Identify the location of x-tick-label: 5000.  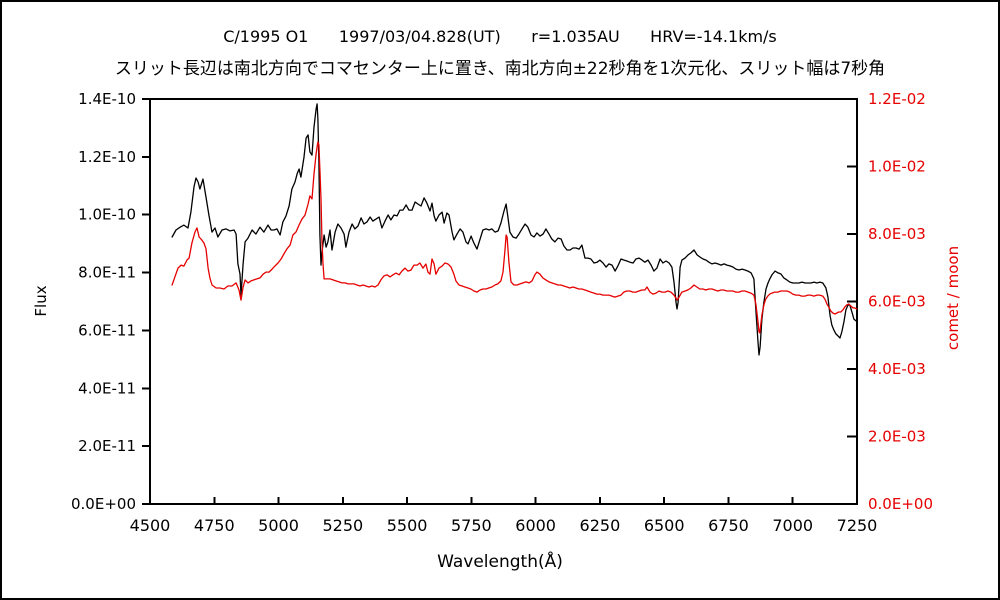
(278, 525).